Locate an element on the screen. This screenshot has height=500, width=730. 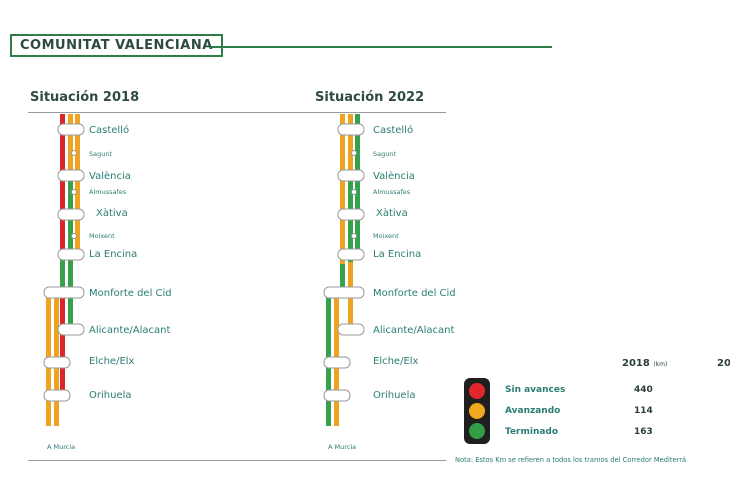
segment-outer-orange is located at coordinates (77, 184).